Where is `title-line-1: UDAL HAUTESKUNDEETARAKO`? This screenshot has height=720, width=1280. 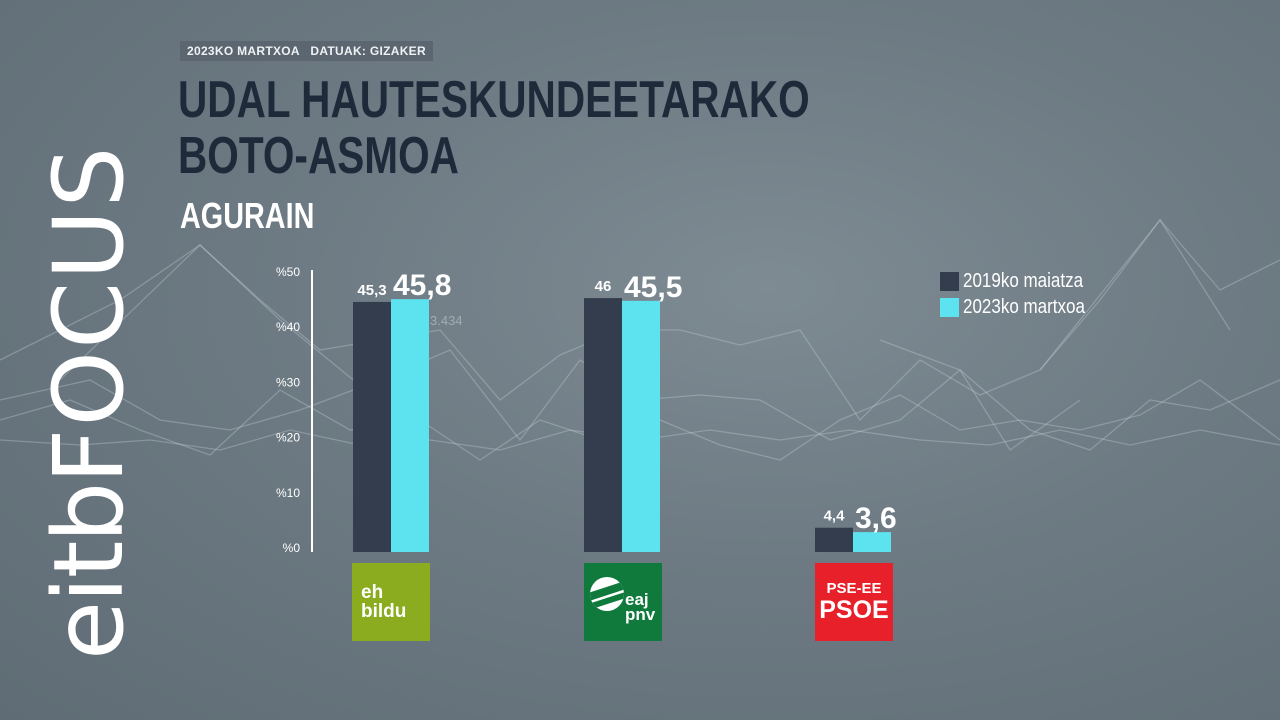 title-line-1: UDAL HAUTESKUNDEETARAKO is located at coordinates (494, 100).